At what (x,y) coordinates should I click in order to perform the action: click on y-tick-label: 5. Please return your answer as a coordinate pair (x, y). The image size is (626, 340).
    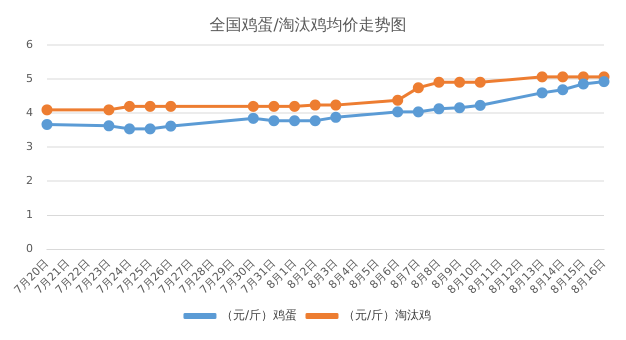
    Looking at the image, I should click on (29, 79).